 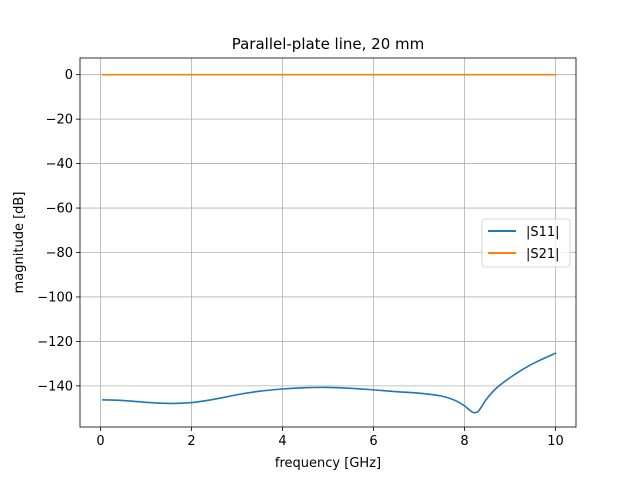 What do you see at coordinates (329, 383) in the screenshot?
I see `series-line-s11` at bounding box center [329, 383].